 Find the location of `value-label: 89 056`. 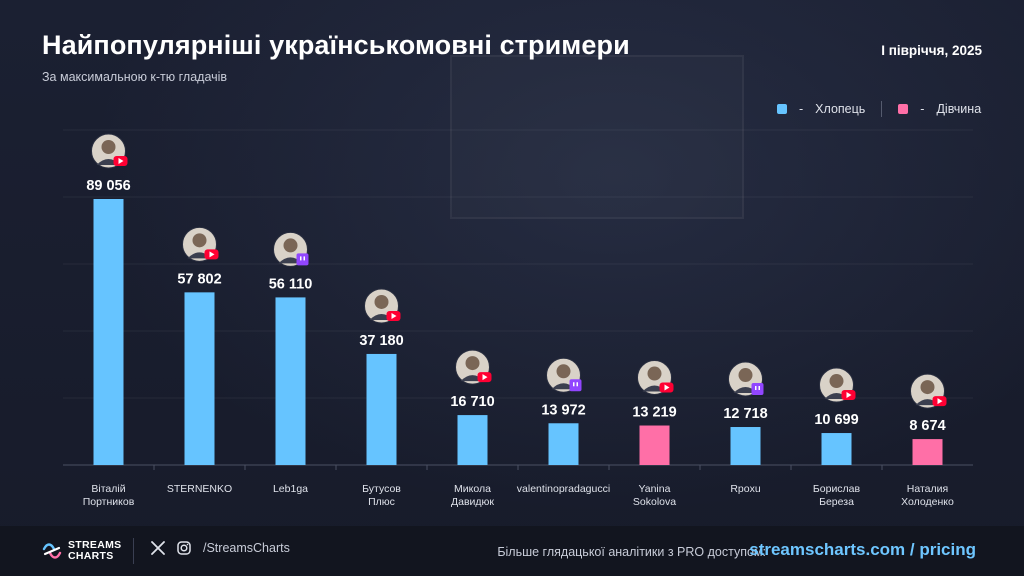

value-label: 89 056 is located at coordinates (108, 186).